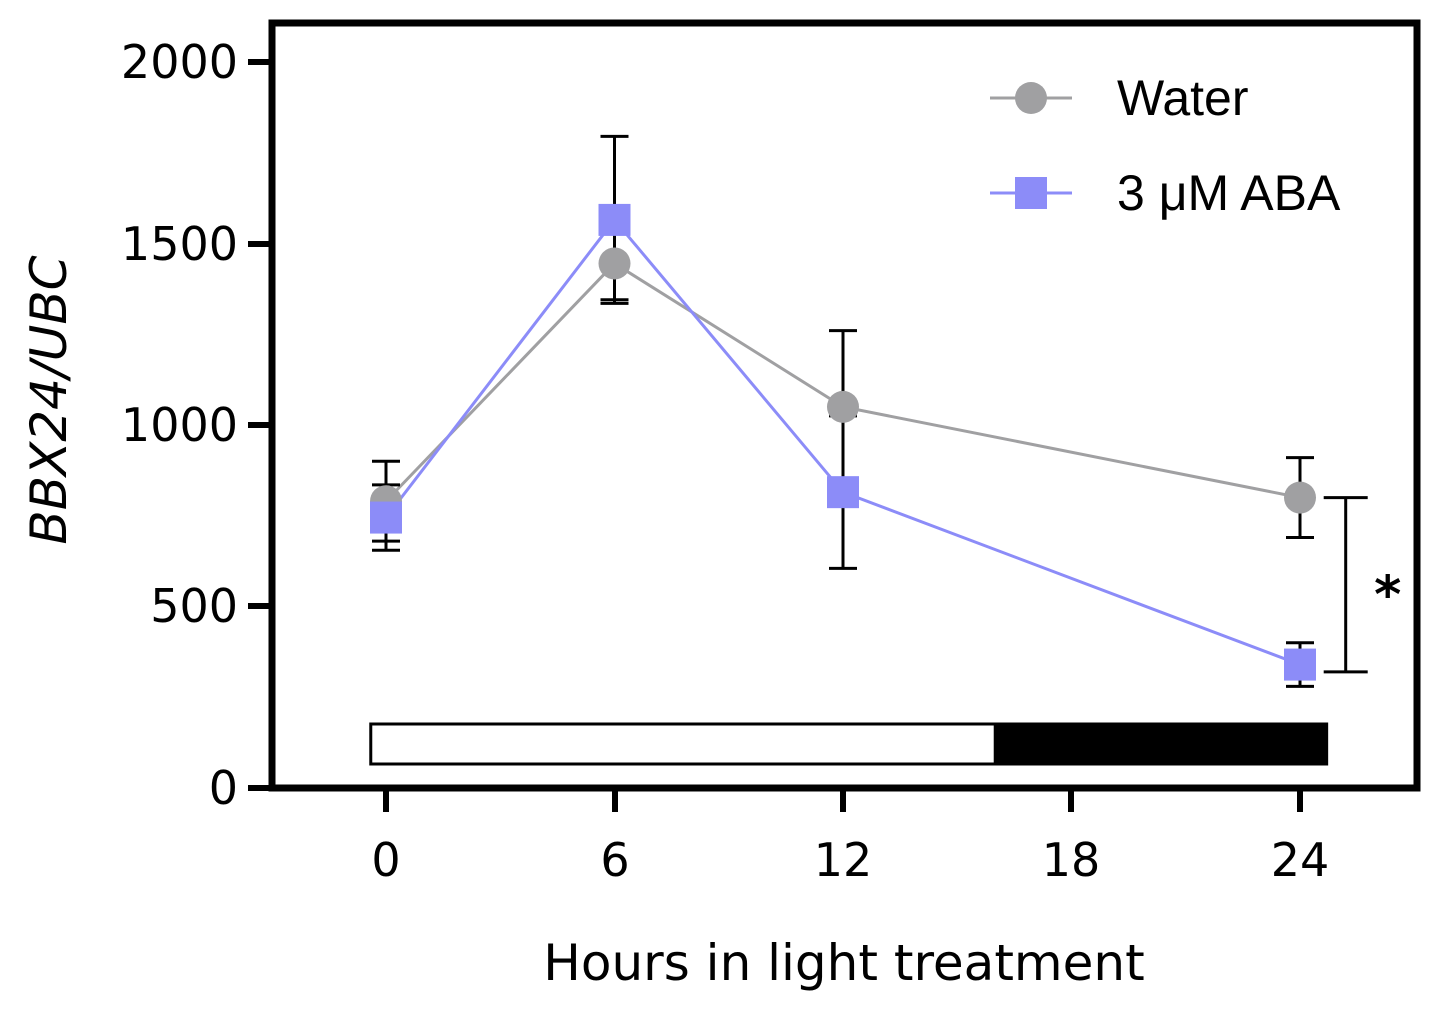 Image resolution: width=1444 pixels, height=1030 pixels. Describe the element at coordinates (179, 62) in the screenshot. I see `y-tick-label-2000: 2000` at that location.